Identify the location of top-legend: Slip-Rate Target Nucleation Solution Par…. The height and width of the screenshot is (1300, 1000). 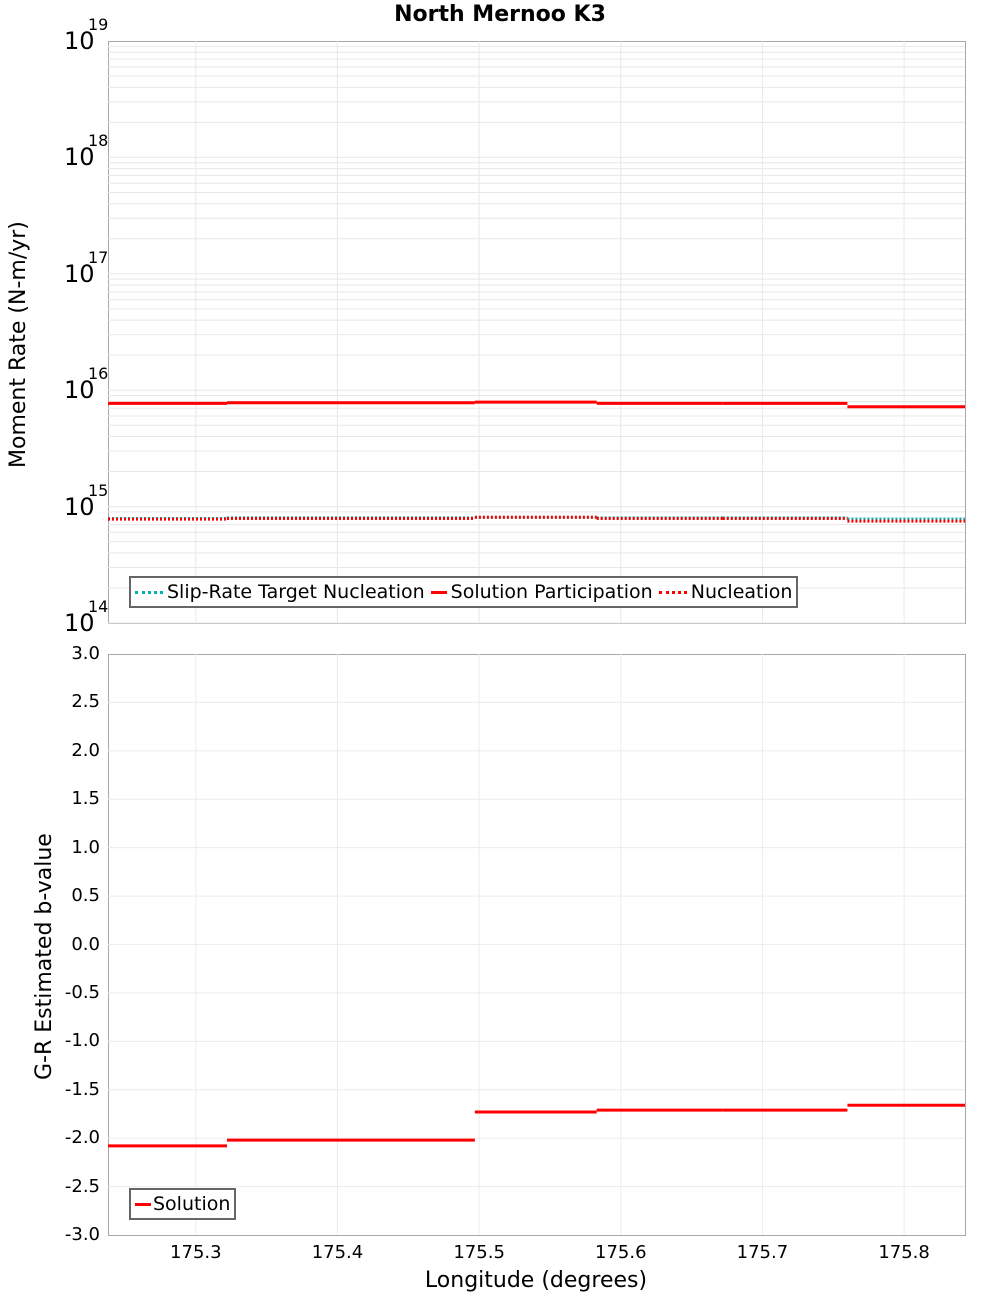
(464, 592).